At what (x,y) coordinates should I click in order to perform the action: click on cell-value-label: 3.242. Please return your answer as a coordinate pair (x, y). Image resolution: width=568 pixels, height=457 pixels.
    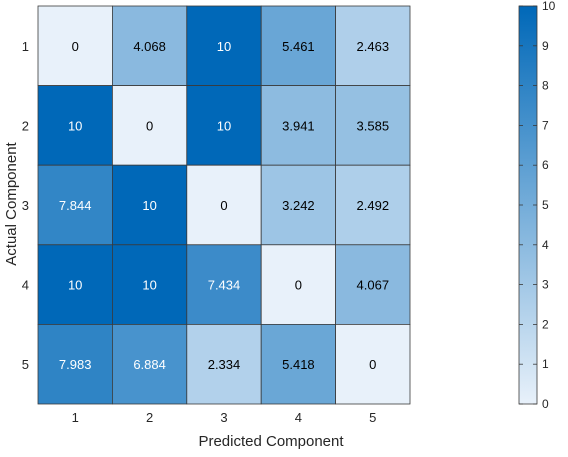
    Looking at the image, I should click on (298, 205).